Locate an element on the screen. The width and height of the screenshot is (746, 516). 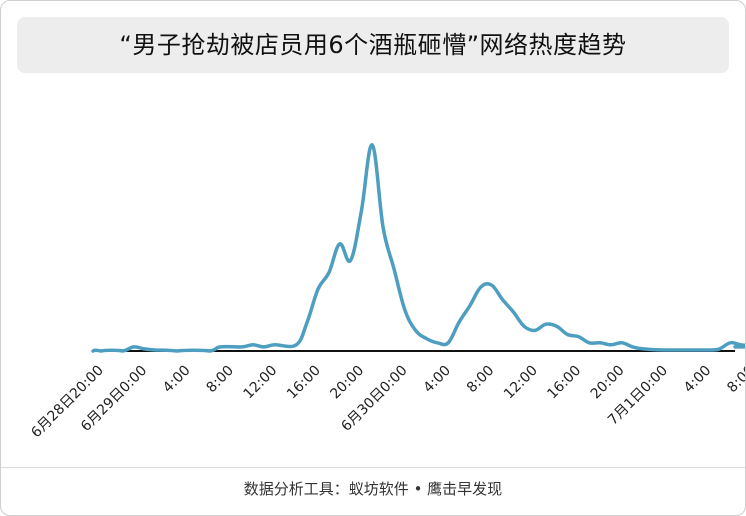
footer-credit: 数据分析工具：蚁坊软件 • 鹰击早发现 is located at coordinates (373, 489).